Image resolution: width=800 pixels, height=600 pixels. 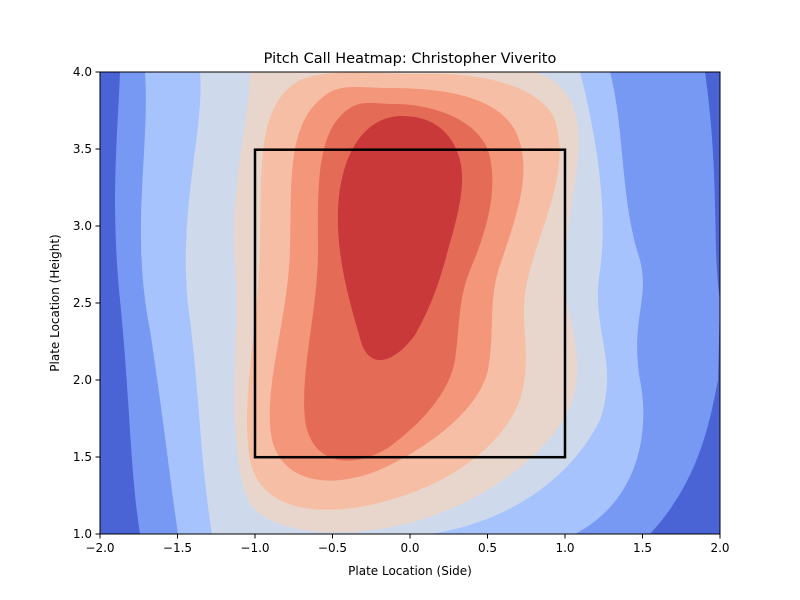 What do you see at coordinates (177, 548) in the screenshot?
I see `x-tick-label: −1.5` at bounding box center [177, 548].